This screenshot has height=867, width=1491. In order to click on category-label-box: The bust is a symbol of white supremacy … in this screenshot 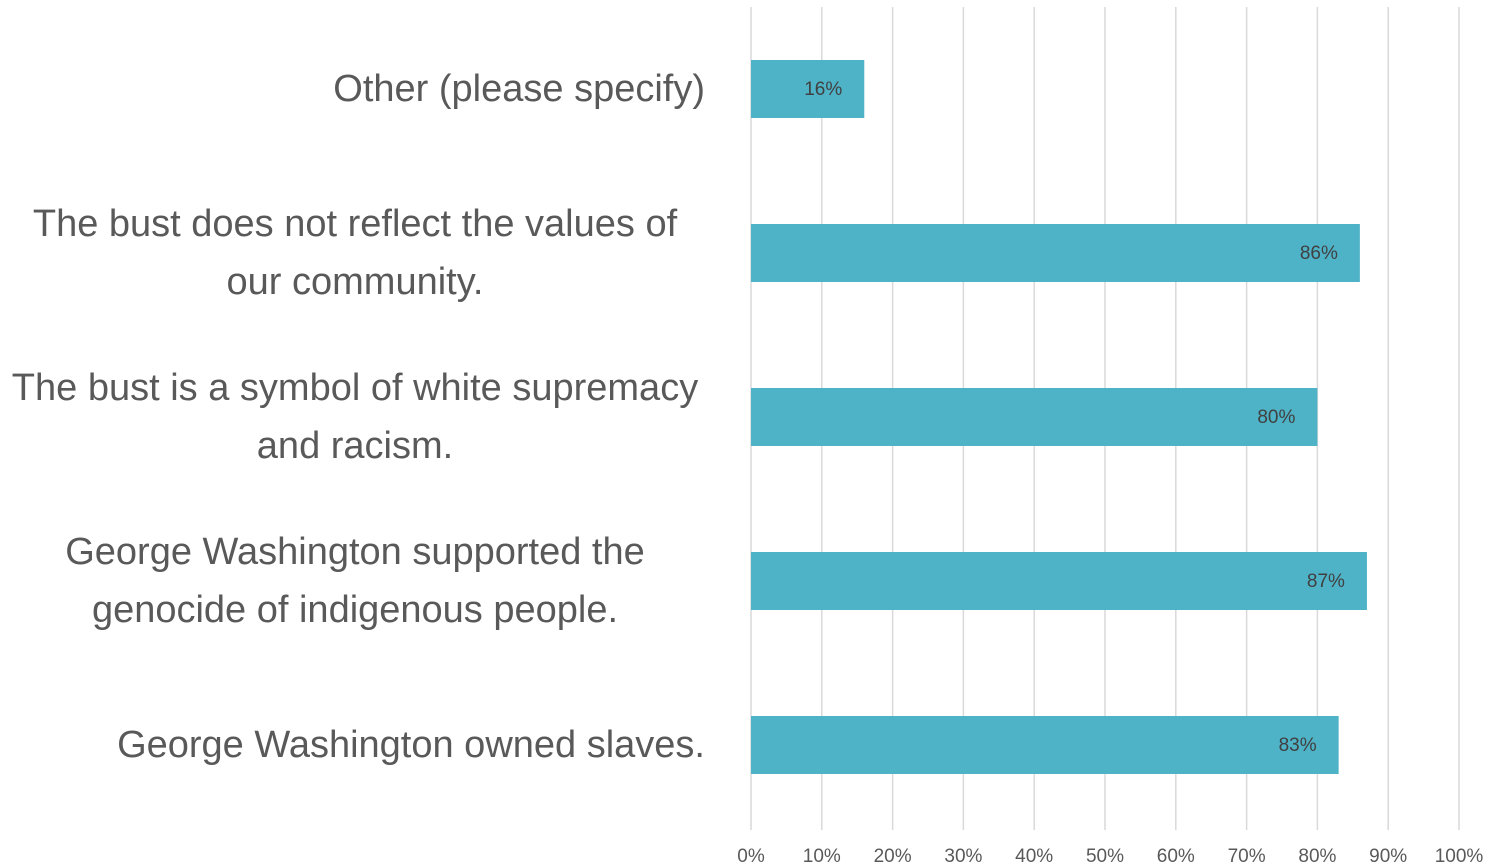, I will do `click(352, 417)`.